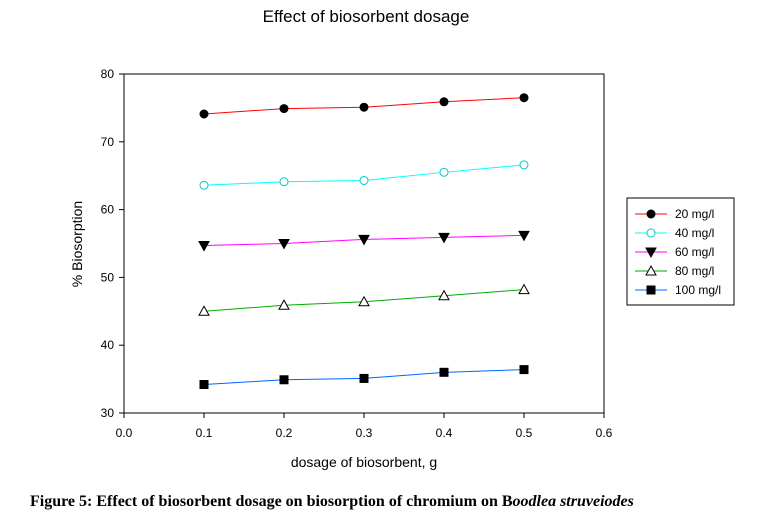 This screenshot has height=526, width=759. I want to click on legend-label: 80 mg/l, so click(694, 271).